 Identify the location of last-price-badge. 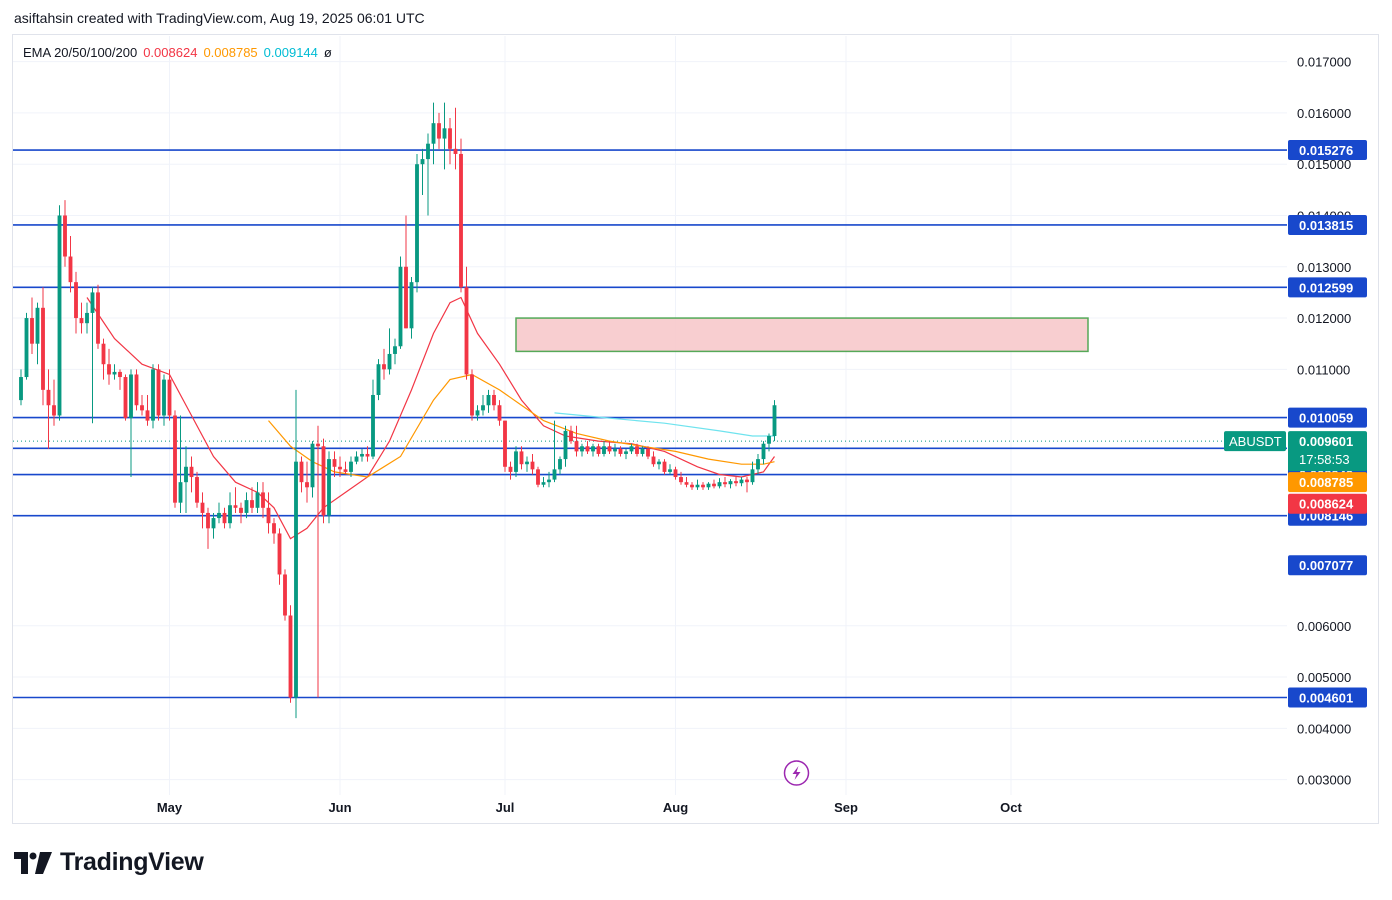
(1327, 451).